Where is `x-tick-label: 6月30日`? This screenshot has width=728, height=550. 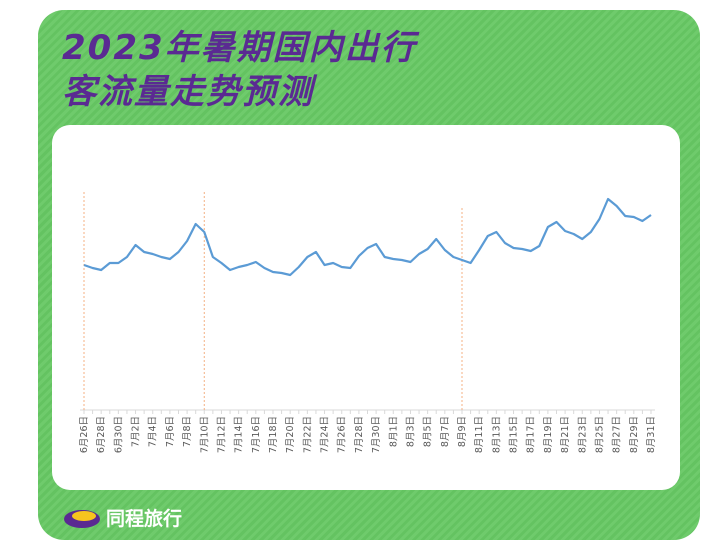
x-tick-label: 6月30日 is located at coordinates (118, 434).